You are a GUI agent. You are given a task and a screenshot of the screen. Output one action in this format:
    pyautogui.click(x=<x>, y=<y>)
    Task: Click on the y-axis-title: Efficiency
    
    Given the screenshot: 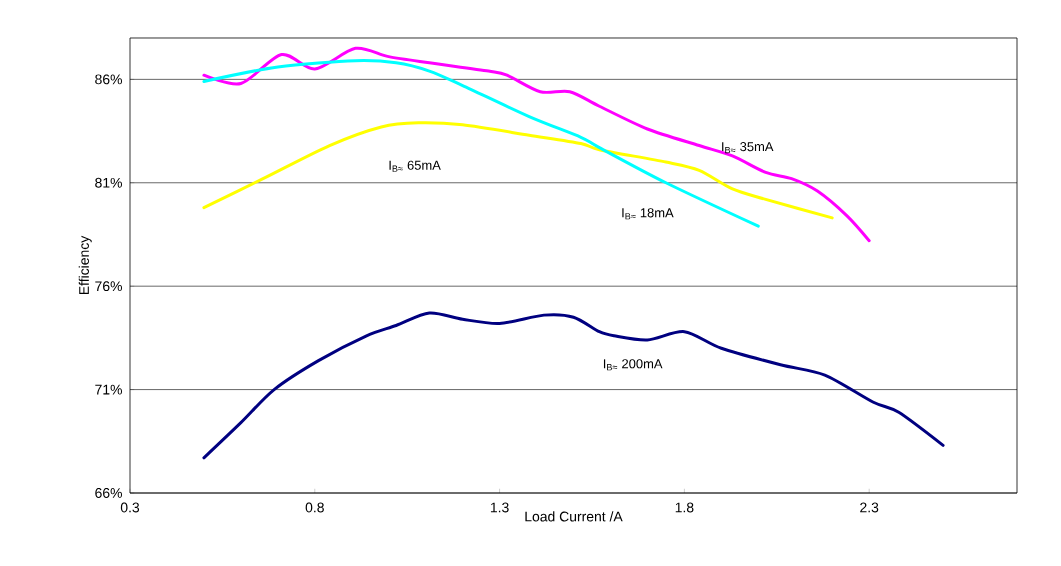 What is the action you would take?
    pyautogui.click(x=85, y=265)
    